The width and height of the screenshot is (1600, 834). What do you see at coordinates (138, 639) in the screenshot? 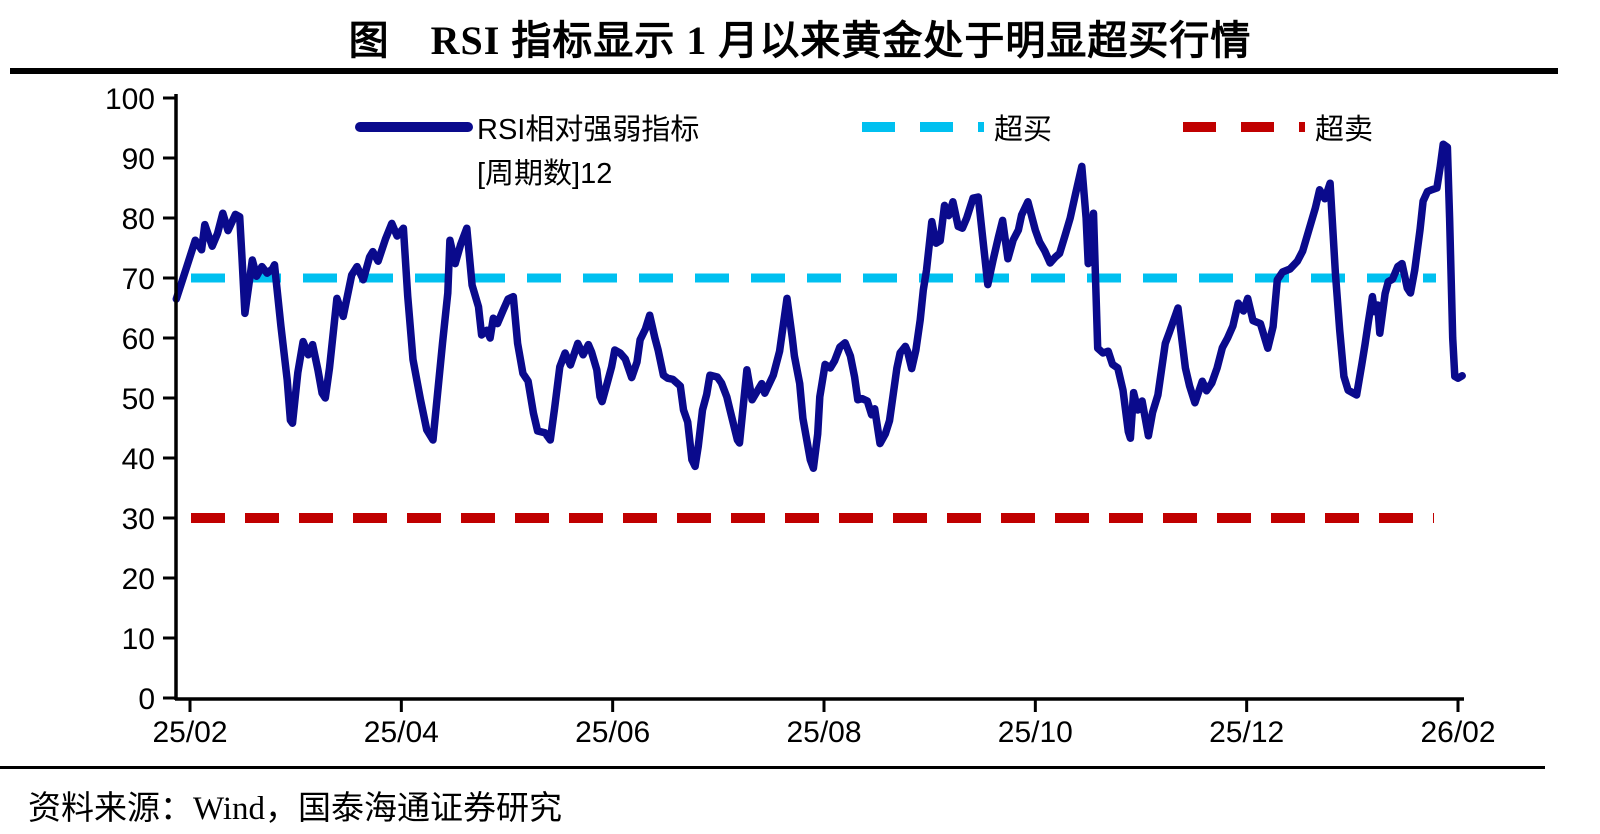
I see `y-tick-label-10: 10` at bounding box center [138, 639].